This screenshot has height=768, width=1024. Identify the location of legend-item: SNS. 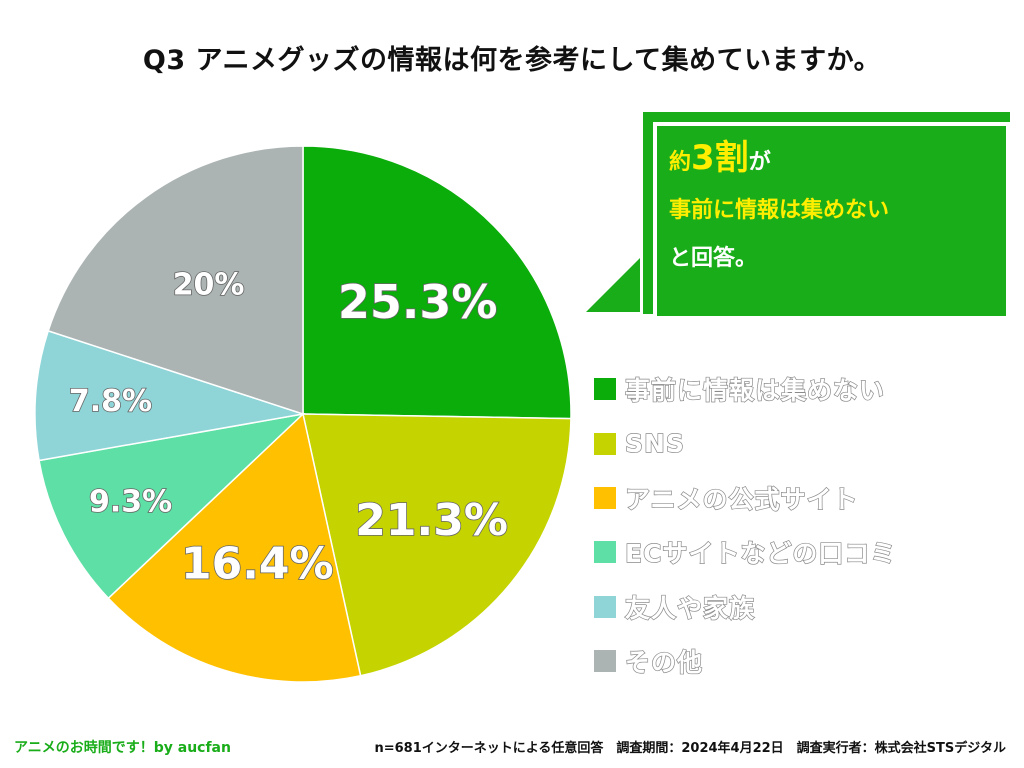
(745, 443).